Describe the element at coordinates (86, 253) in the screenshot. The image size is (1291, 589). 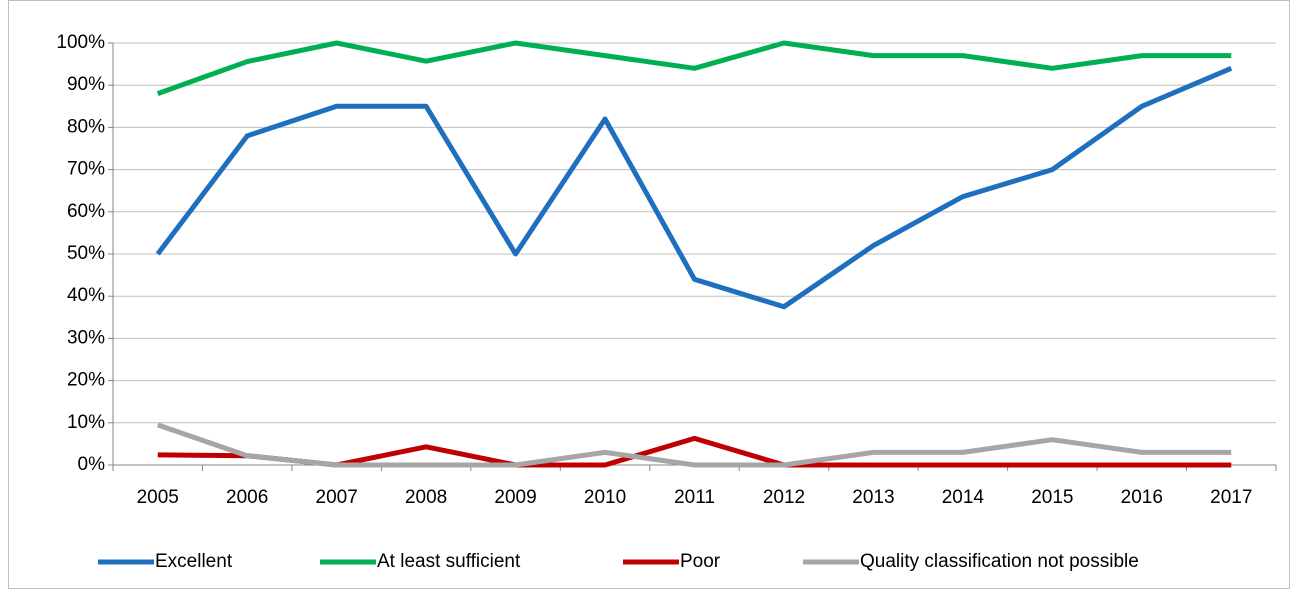
I see `y-tick-label: 50%` at that location.